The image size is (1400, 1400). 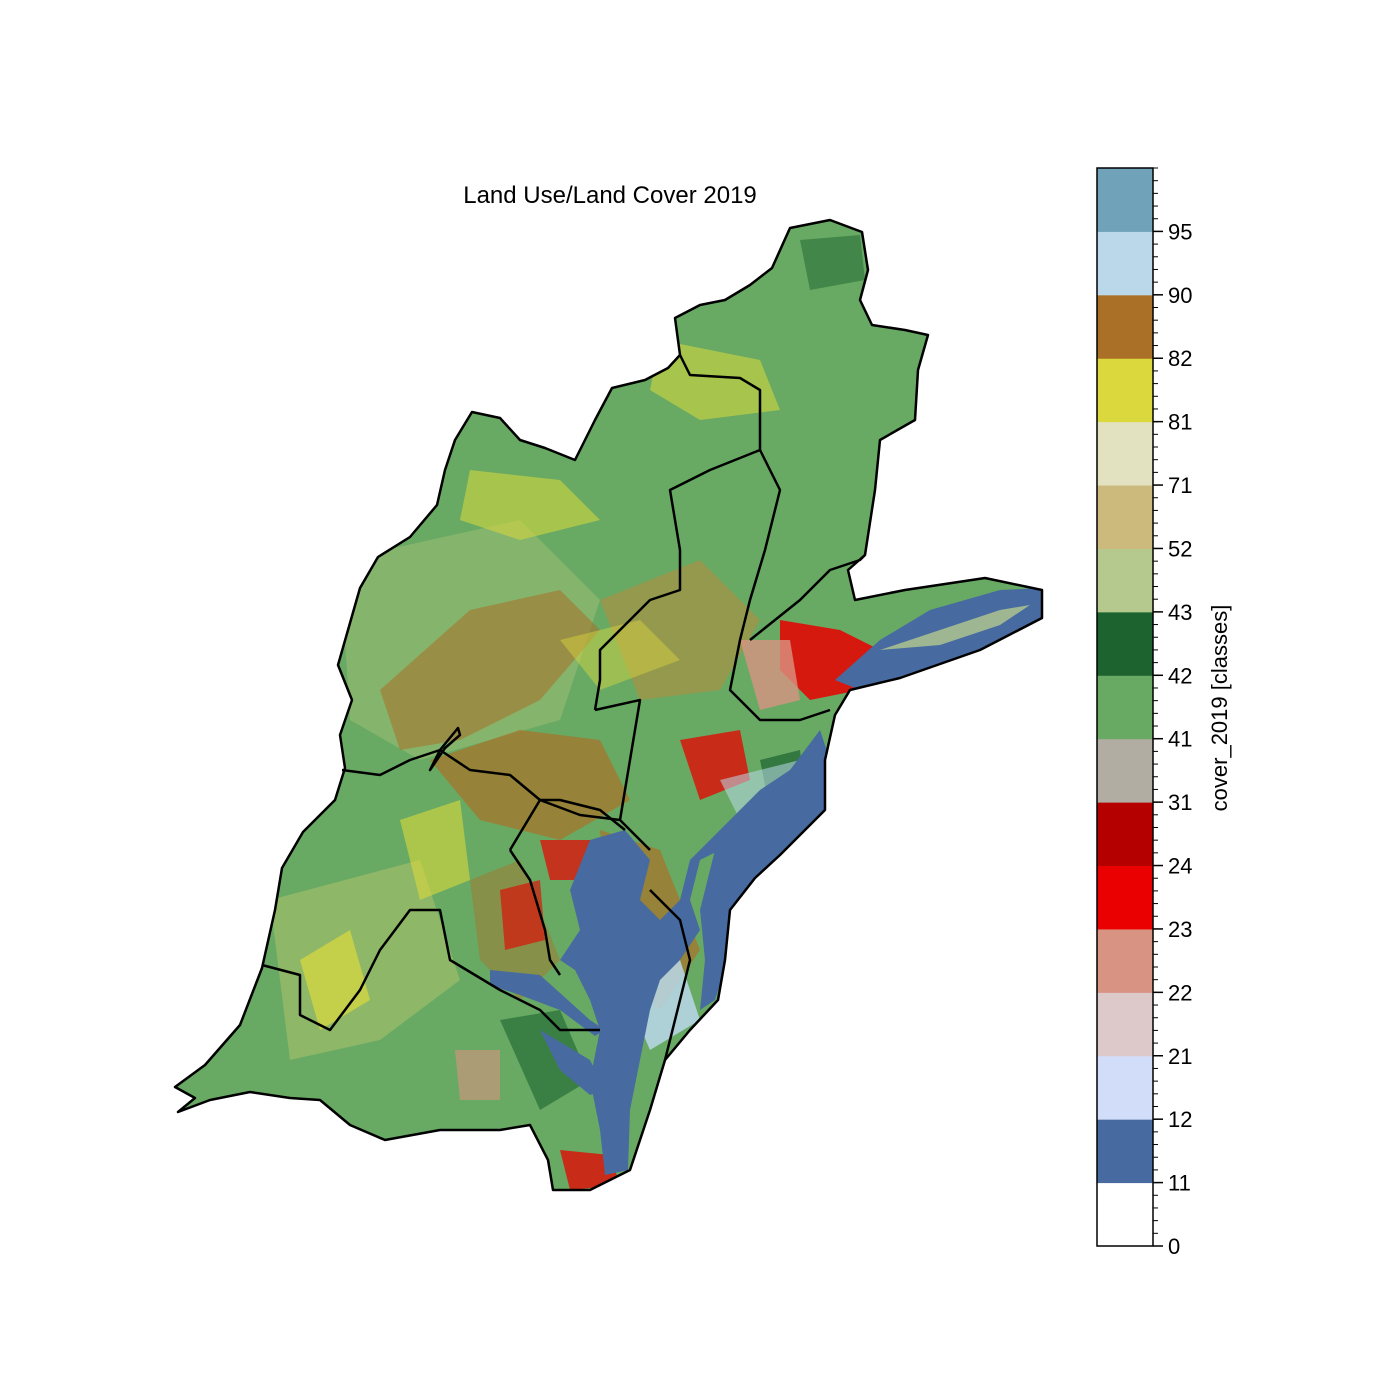 What do you see at coordinates (610, 195) in the screenshot?
I see `map-title: Land Use/Land Cover 2019` at bounding box center [610, 195].